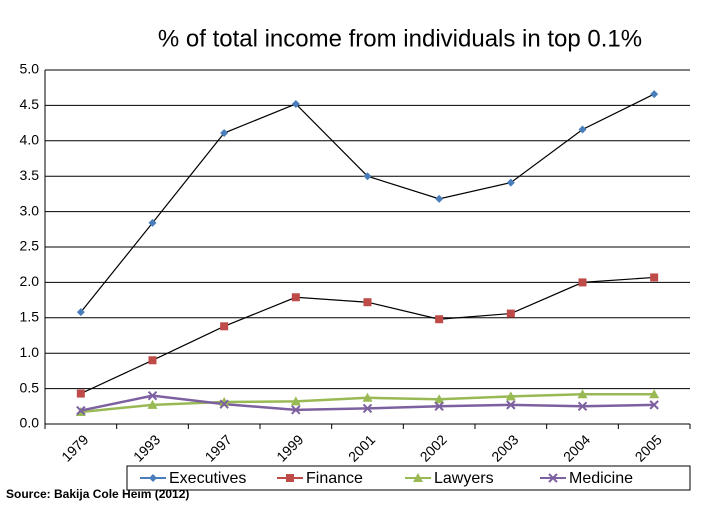 This screenshot has width=710, height=506. What do you see at coordinates (30, 175) in the screenshot?
I see `y-tick-label: 3.5` at bounding box center [30, 175].